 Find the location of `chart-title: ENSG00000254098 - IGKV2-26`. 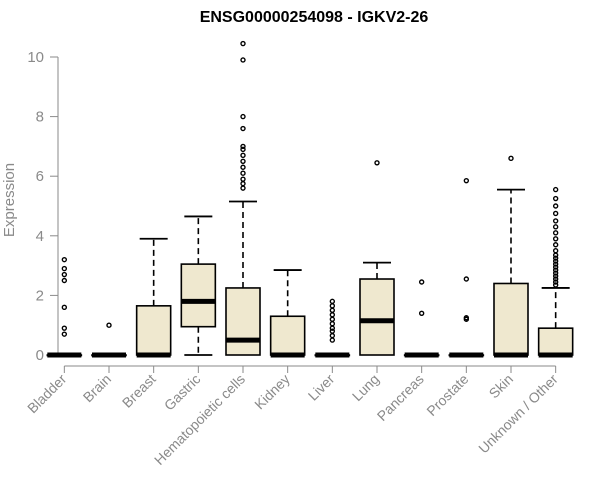

chart-title: ENSG00000254098 - IGKV2-26 is located at coordinates (314, 17).